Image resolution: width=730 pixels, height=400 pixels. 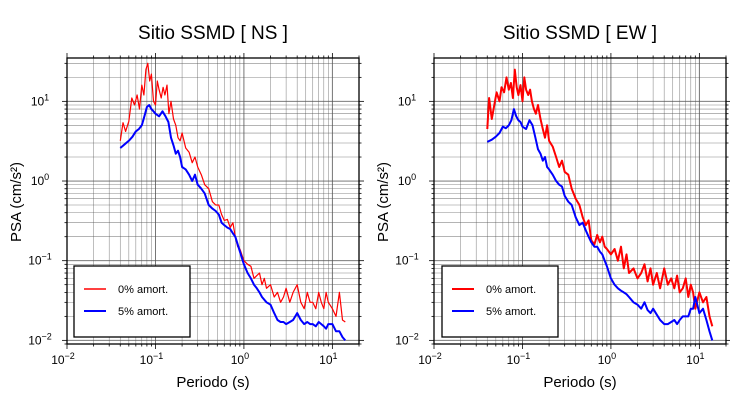 I want to click on chart-title: Sitio SSMD [ NS ], so click(x=213, y=33).